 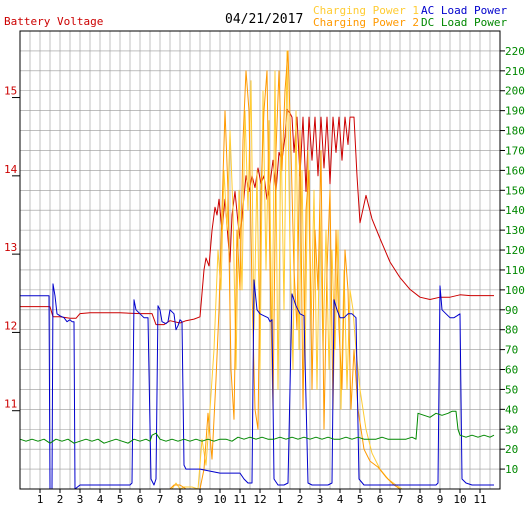 What do you see at coordinates (511, 469) in the screenshot?
I see `right-tick-label: 10` at bounding box center [511, 469].